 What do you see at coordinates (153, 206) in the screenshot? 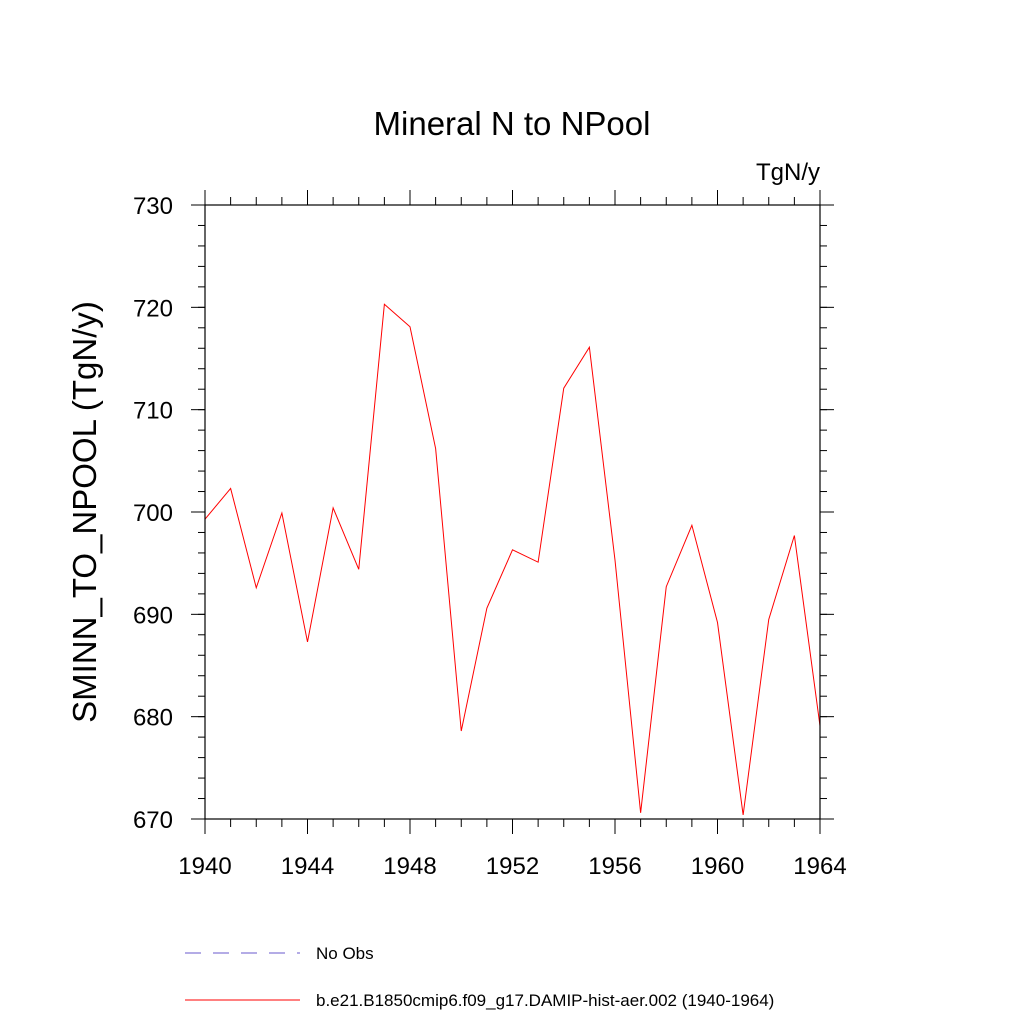
I see `y-tick-label: 730` at bounding box center [153, 206].